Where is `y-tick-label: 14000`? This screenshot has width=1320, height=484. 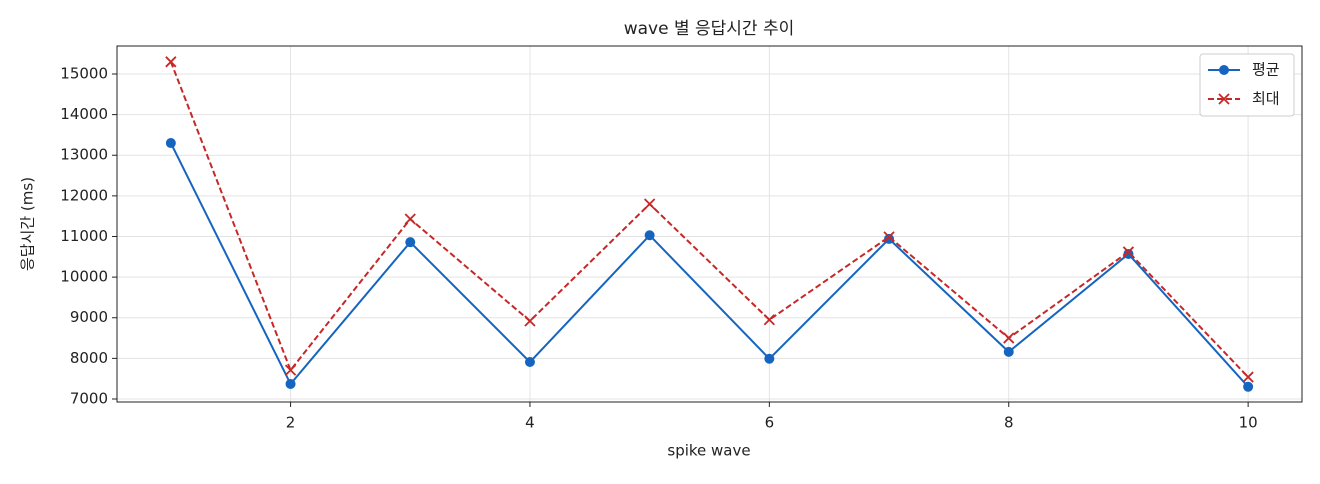 y-tick-label: 14000 is located at coordinates (84, 114).